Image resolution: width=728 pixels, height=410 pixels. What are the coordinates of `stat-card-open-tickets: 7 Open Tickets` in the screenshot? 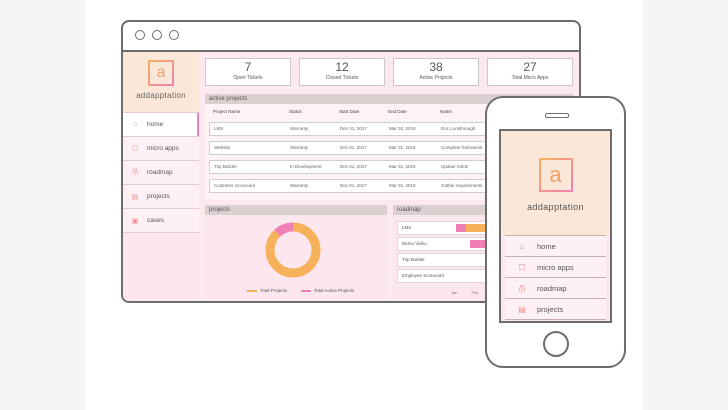 It's located at (248, 72).